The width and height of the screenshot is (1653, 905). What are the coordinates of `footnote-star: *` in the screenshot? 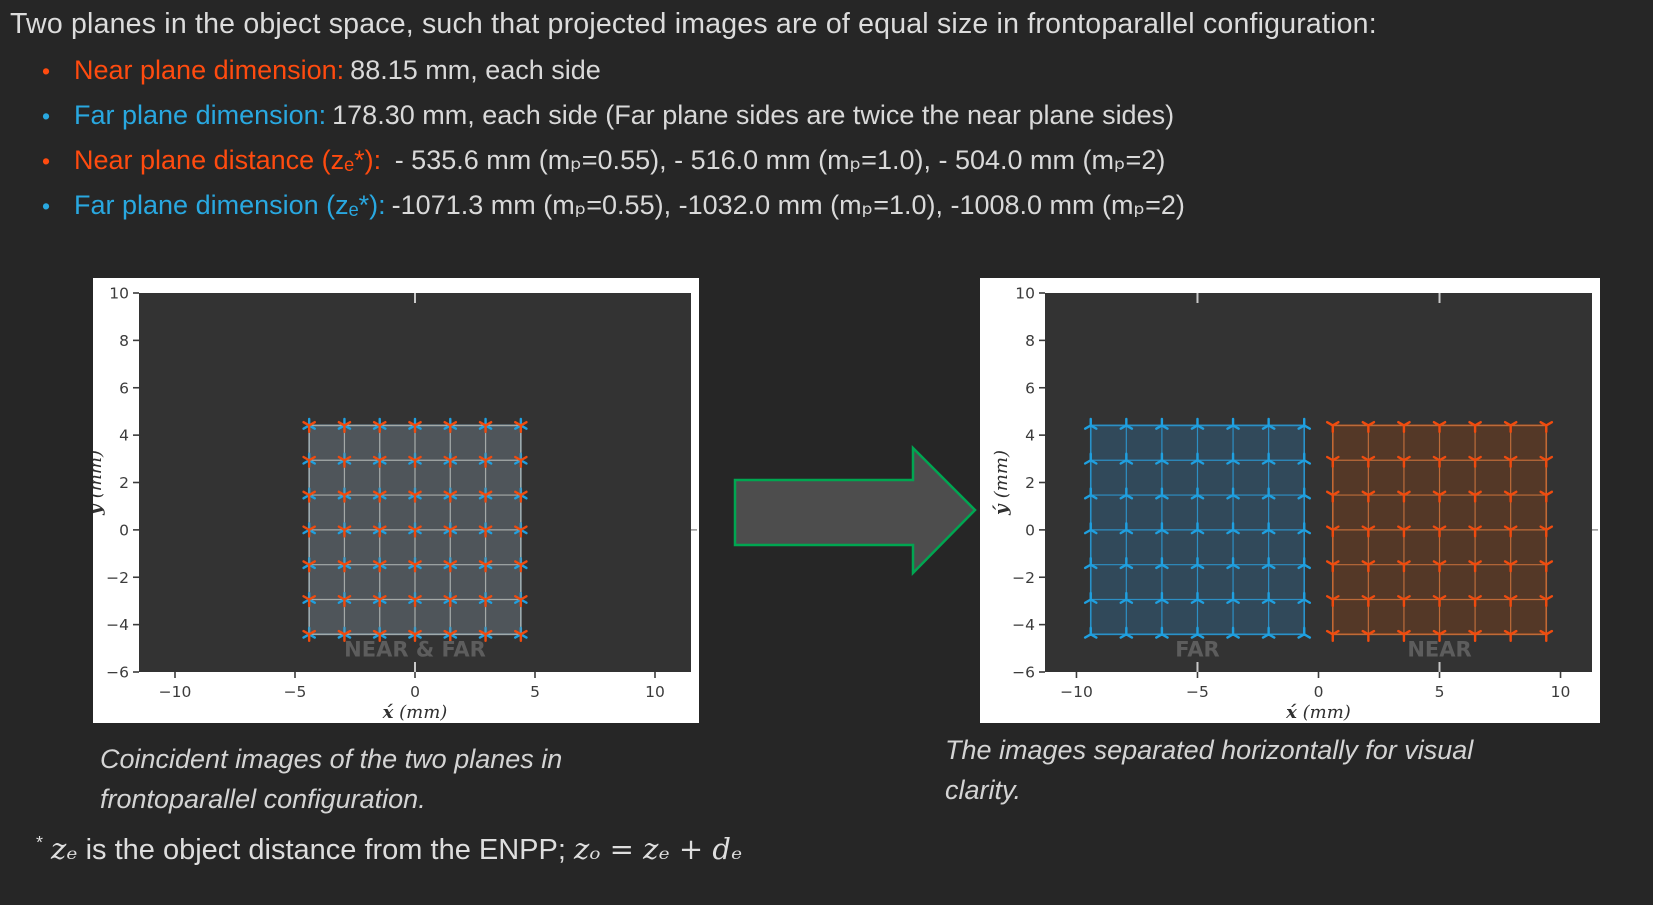 It's located at (39, 842).